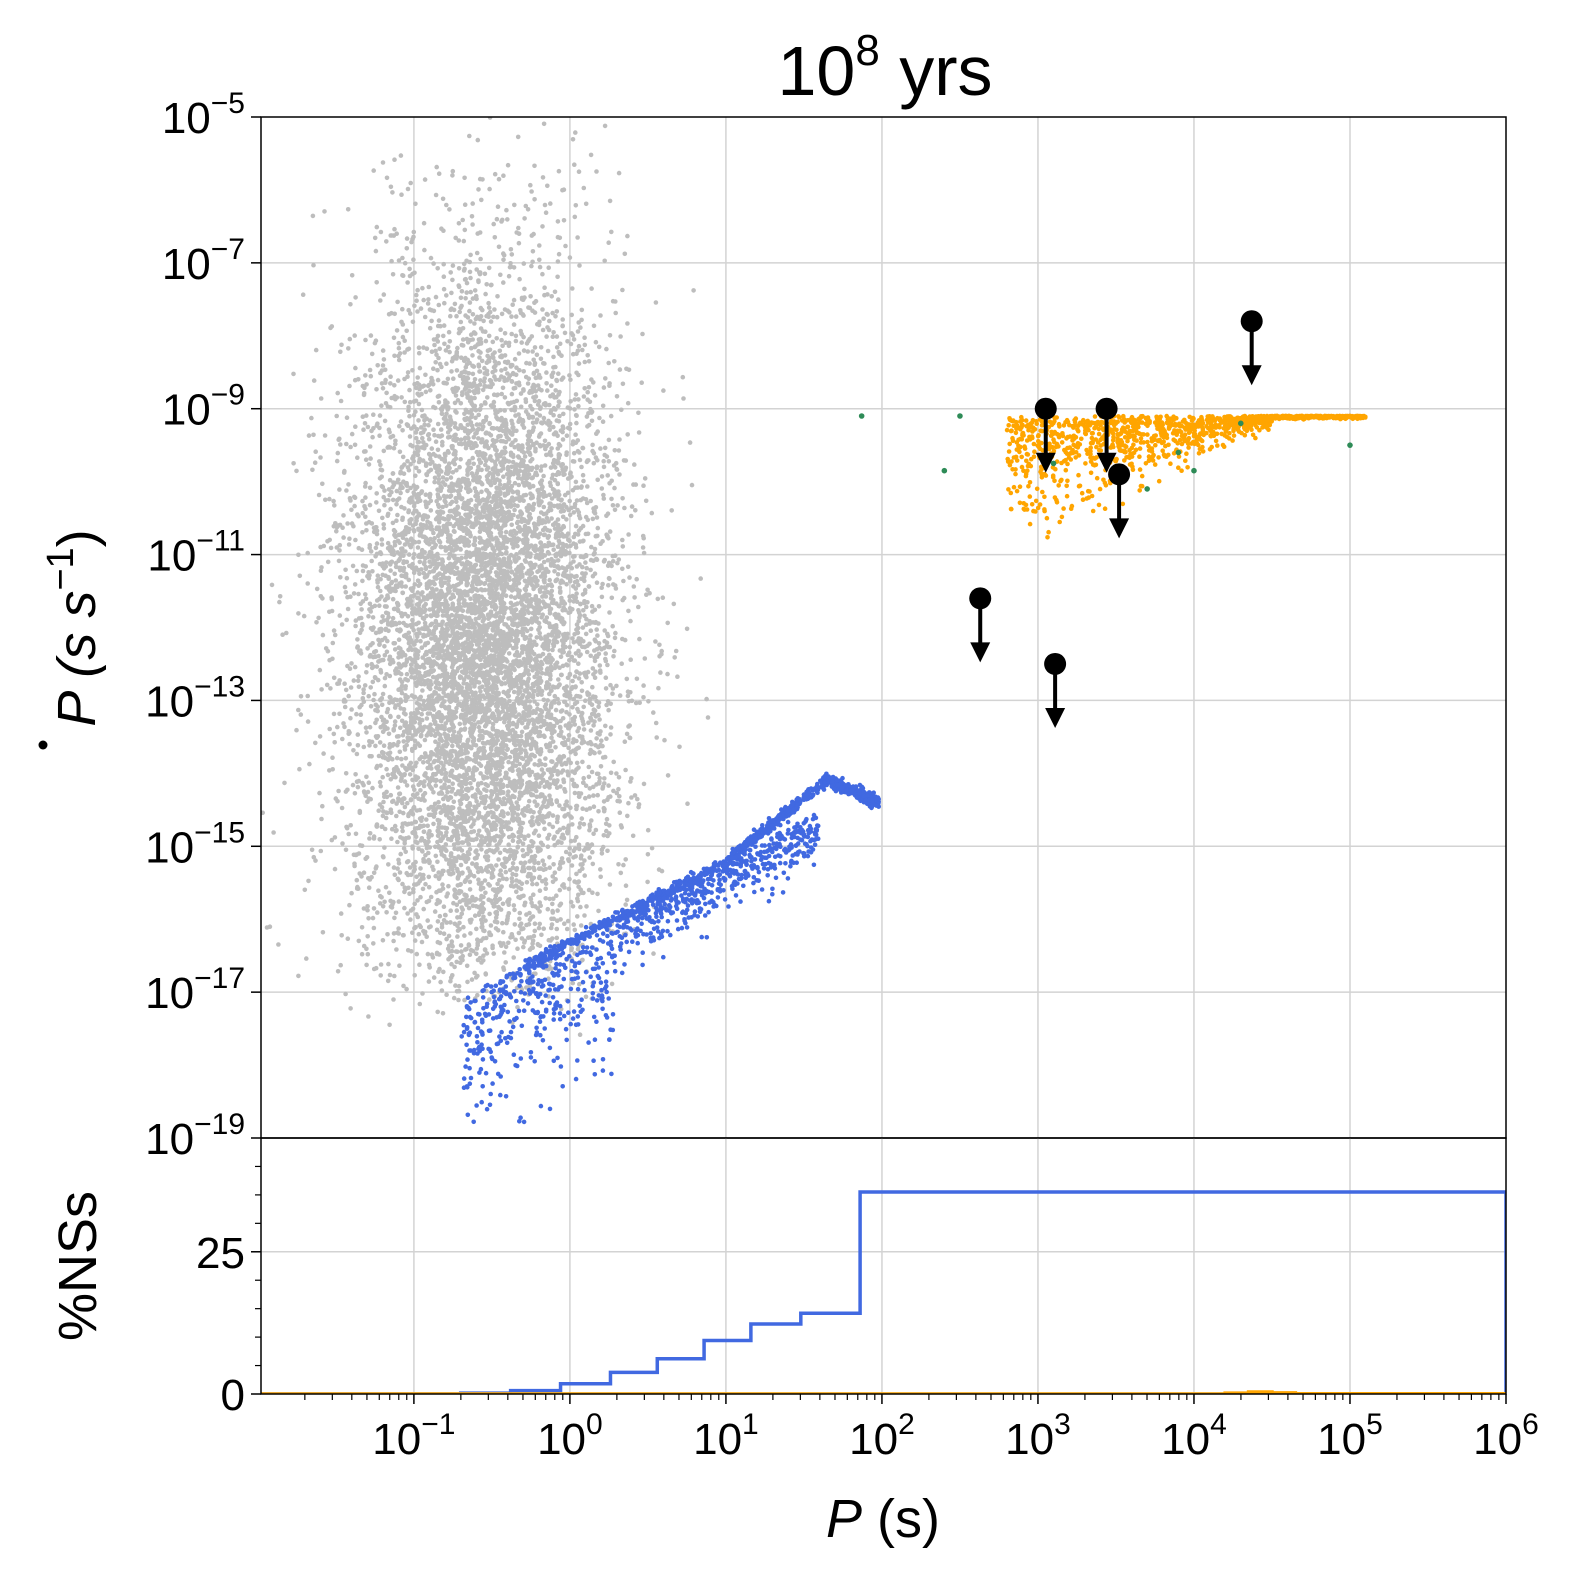  I want to click on title-suffix: yrs, so click(936, 71).